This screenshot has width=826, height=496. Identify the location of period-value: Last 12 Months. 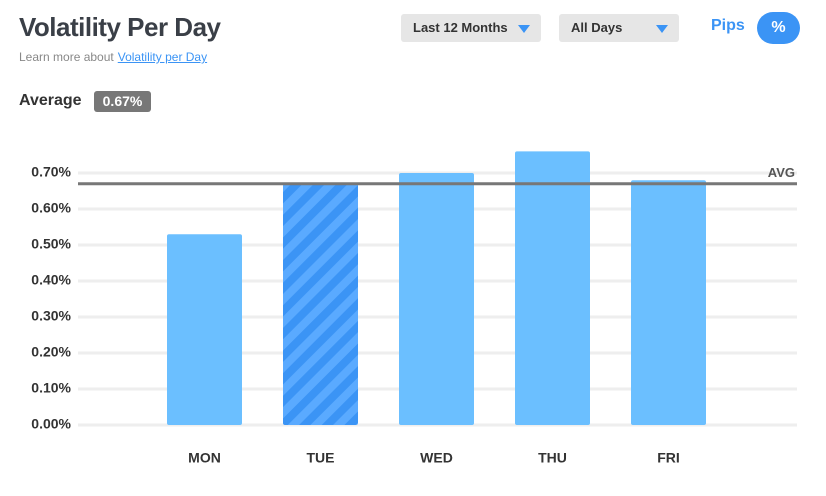
(460, 27).